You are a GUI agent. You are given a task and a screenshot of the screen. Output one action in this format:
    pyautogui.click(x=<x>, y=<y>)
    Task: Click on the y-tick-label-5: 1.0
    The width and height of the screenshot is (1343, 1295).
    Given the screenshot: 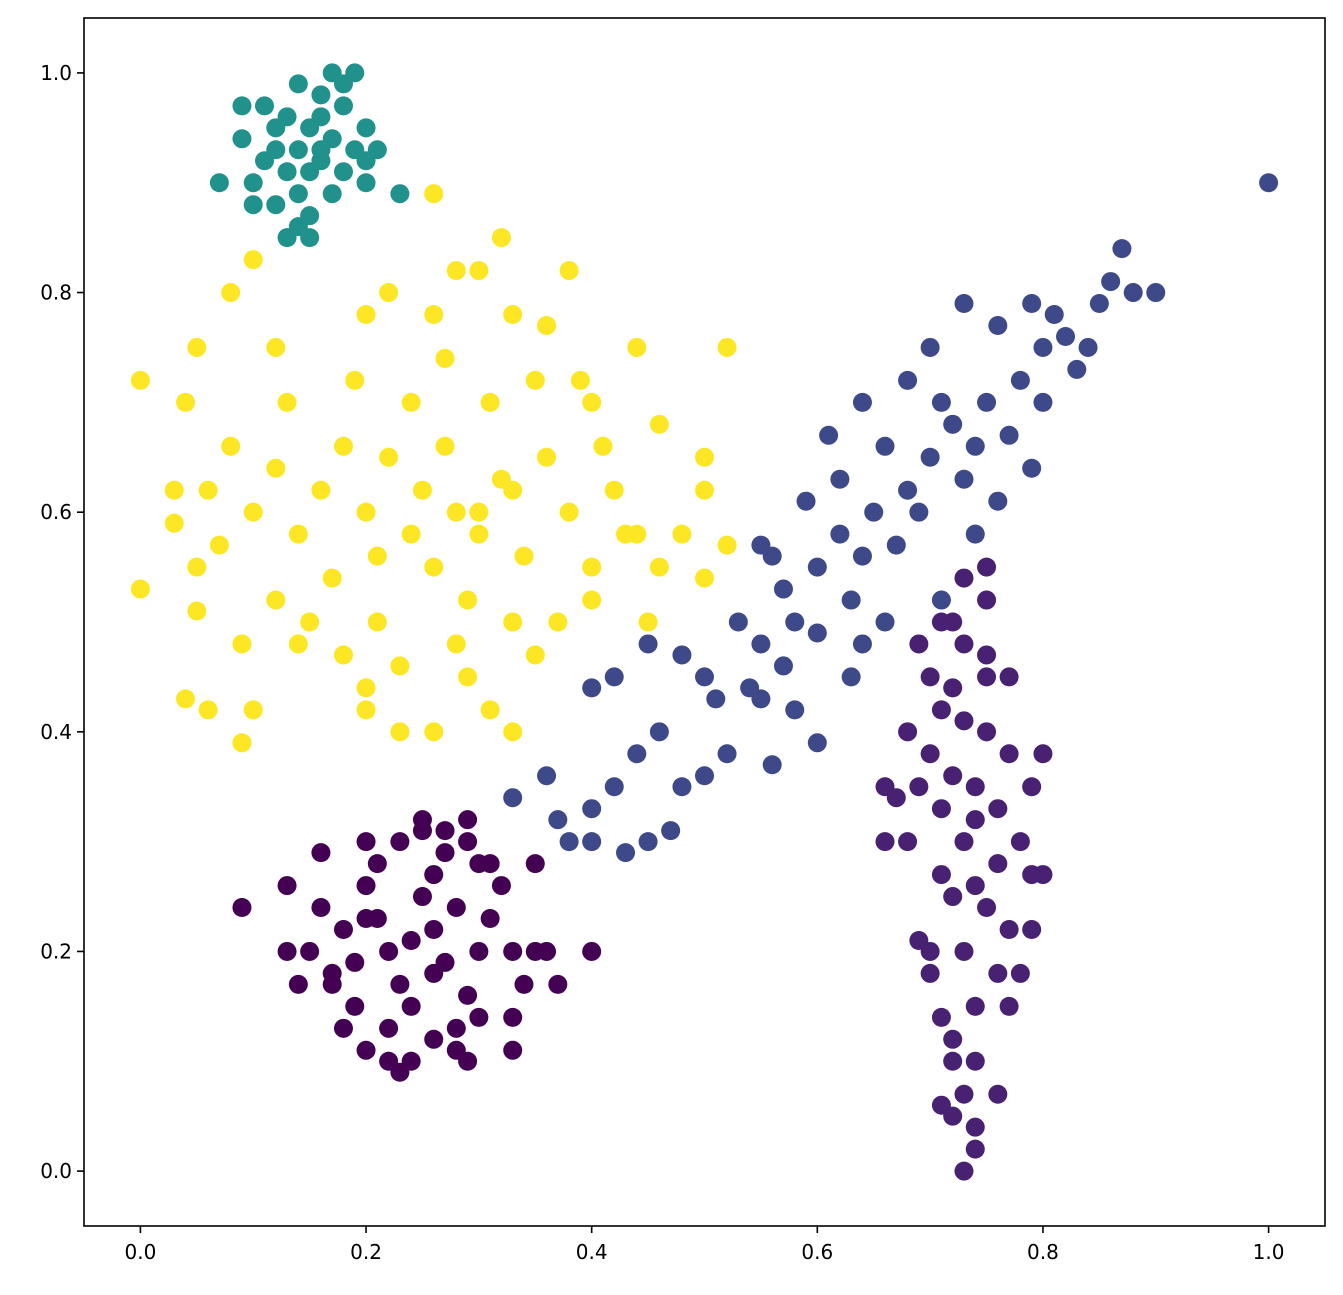 What is the action you would take?
    pyautogui.click(x=56, y=73)
    